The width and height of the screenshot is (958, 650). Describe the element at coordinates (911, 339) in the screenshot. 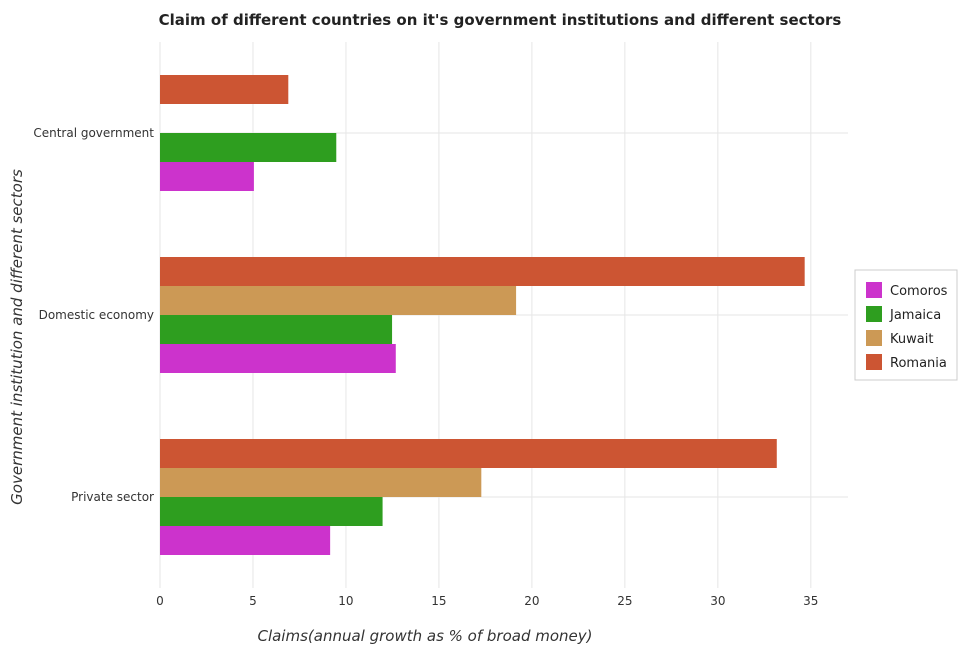

I see `legend-label: Kuwait` at that location.